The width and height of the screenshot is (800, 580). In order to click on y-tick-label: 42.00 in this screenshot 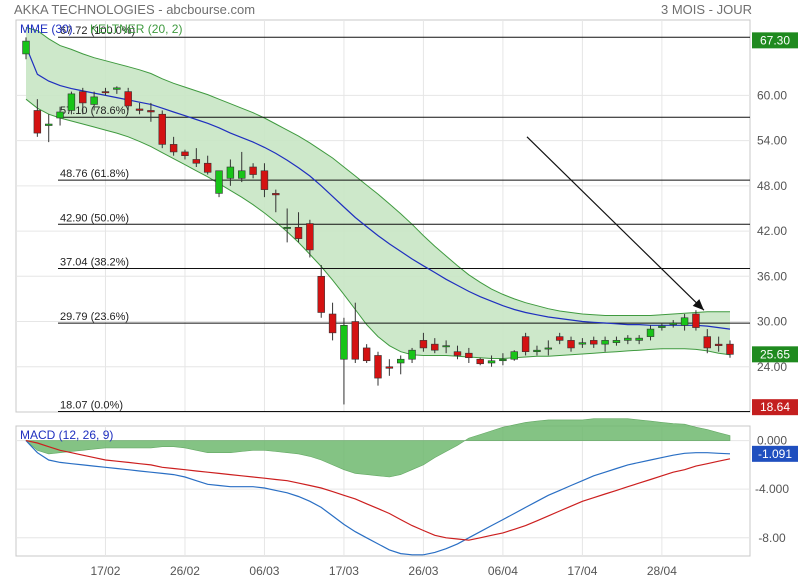, I will do `click(772, 231)`.